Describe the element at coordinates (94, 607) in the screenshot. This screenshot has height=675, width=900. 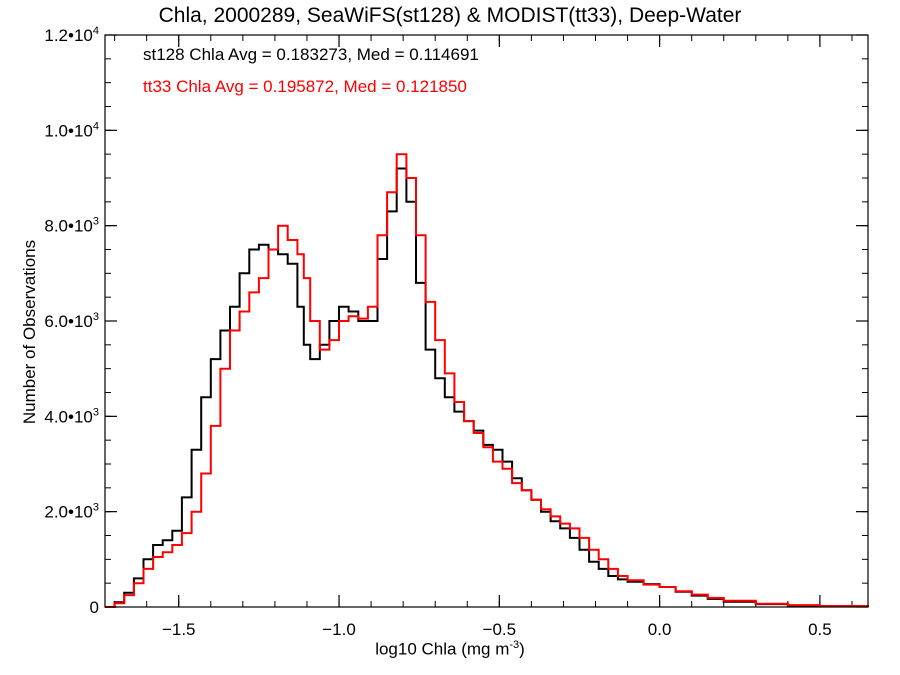
I see `y-tick-label: 0` at that location.